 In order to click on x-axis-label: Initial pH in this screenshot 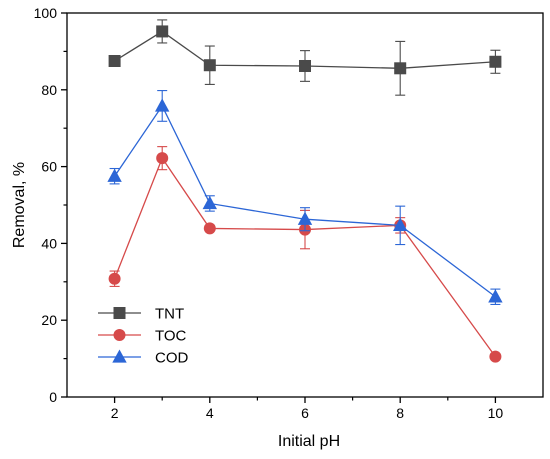, I will do `click(309, 441)`.